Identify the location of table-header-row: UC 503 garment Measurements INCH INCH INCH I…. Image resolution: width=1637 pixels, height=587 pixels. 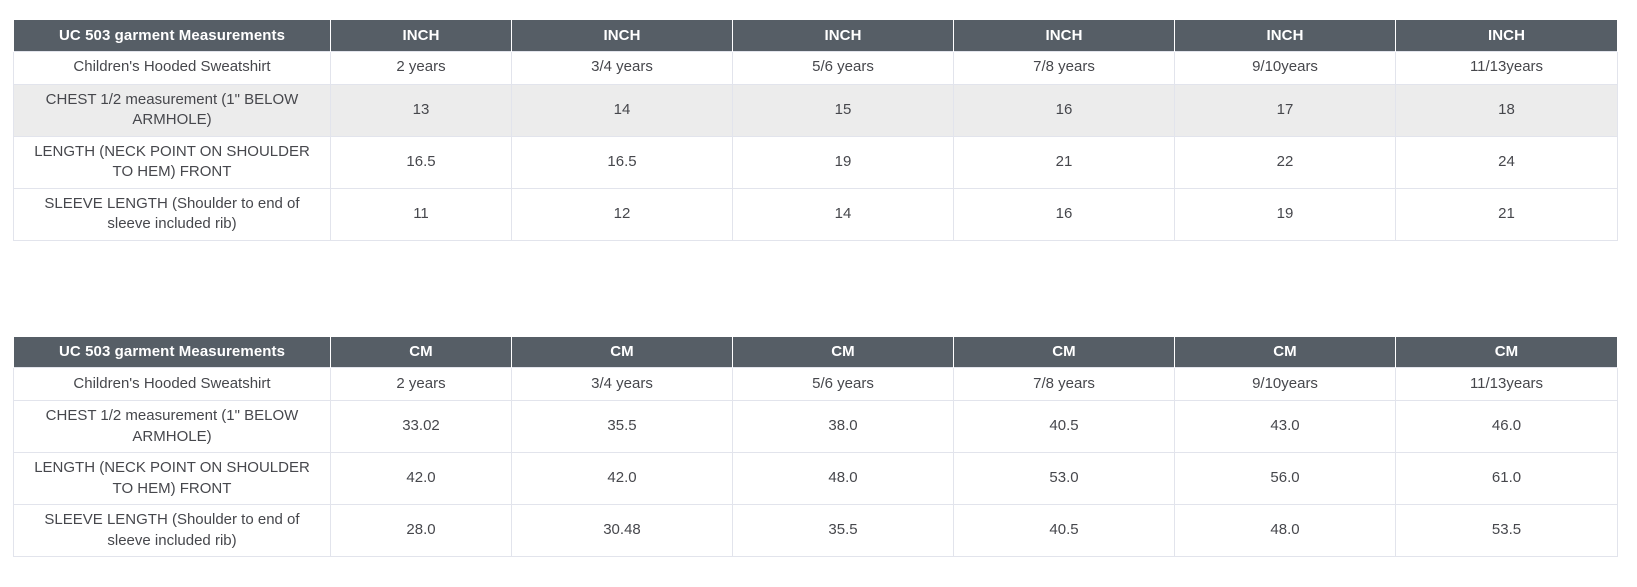
(815, 35).